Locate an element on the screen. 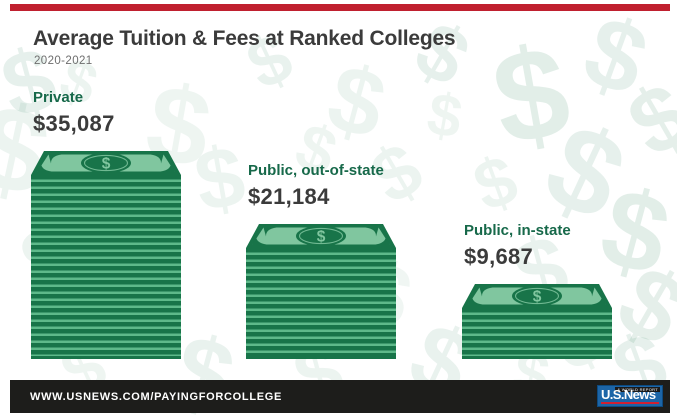 The height and width of the screenshot is (417, 677). money-stack-public-out-of-state: $ is located at coordinates (321, 291).